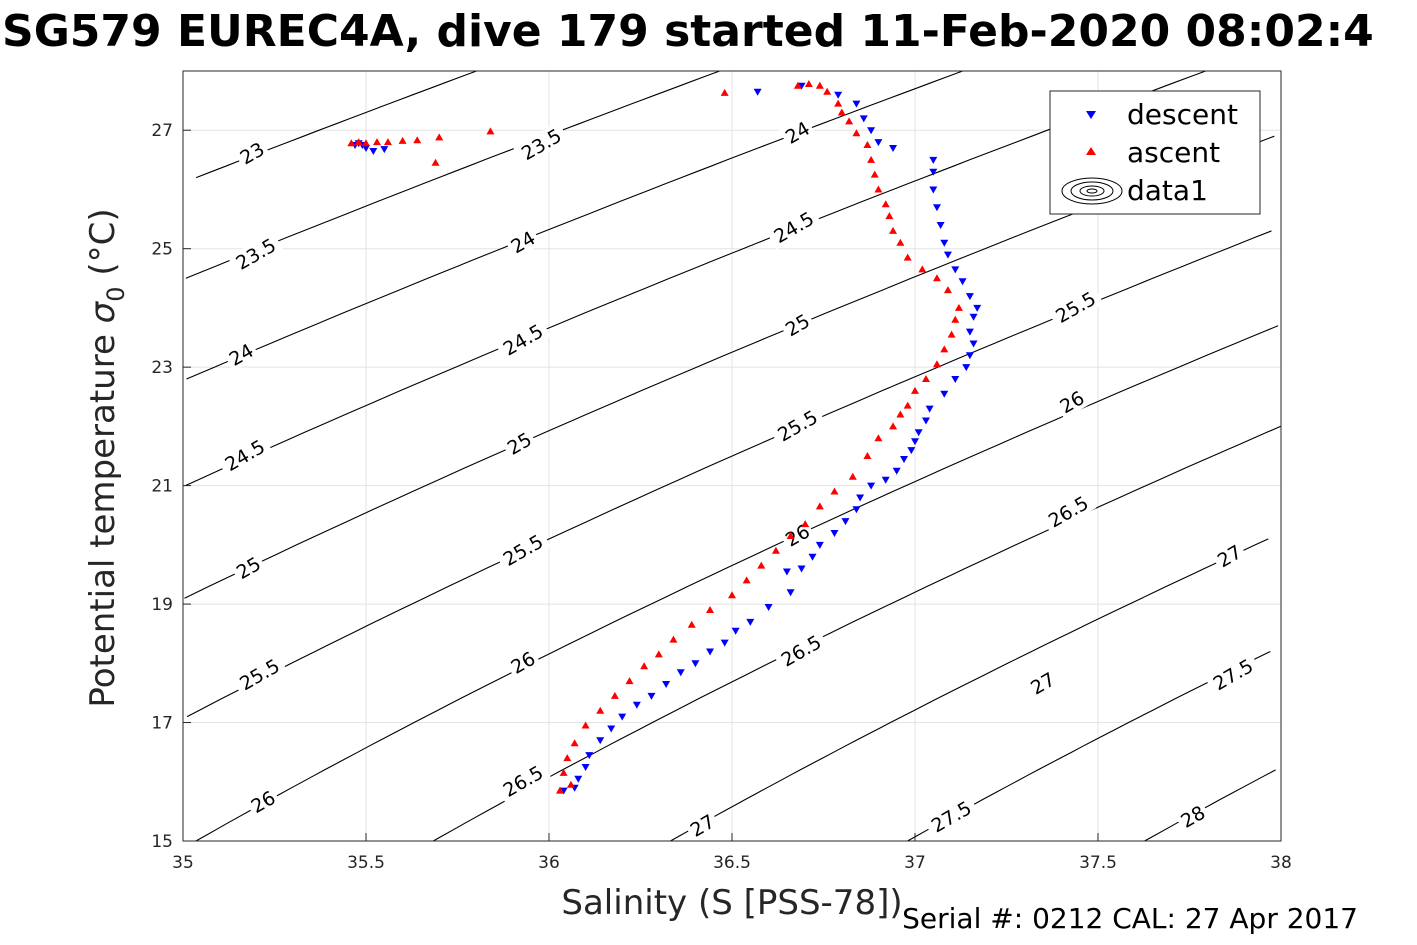  I want to click on y-axis-label-sigma: σ, so click(103, 311).